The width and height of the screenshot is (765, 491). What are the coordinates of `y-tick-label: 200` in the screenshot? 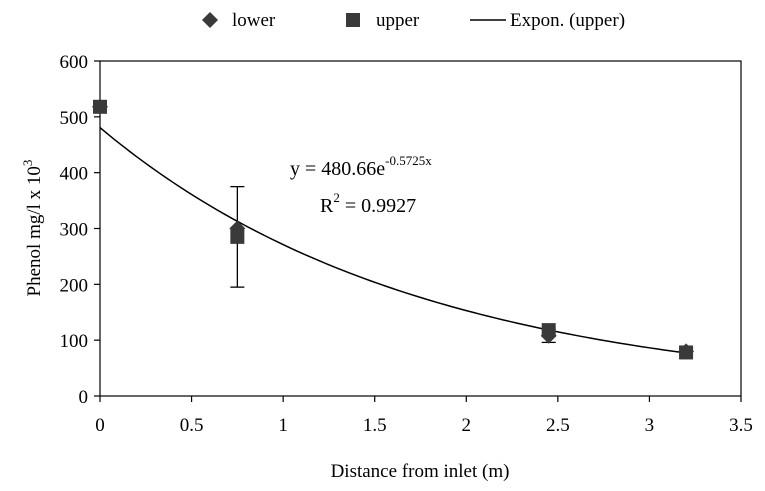 It's located at (74, 285).